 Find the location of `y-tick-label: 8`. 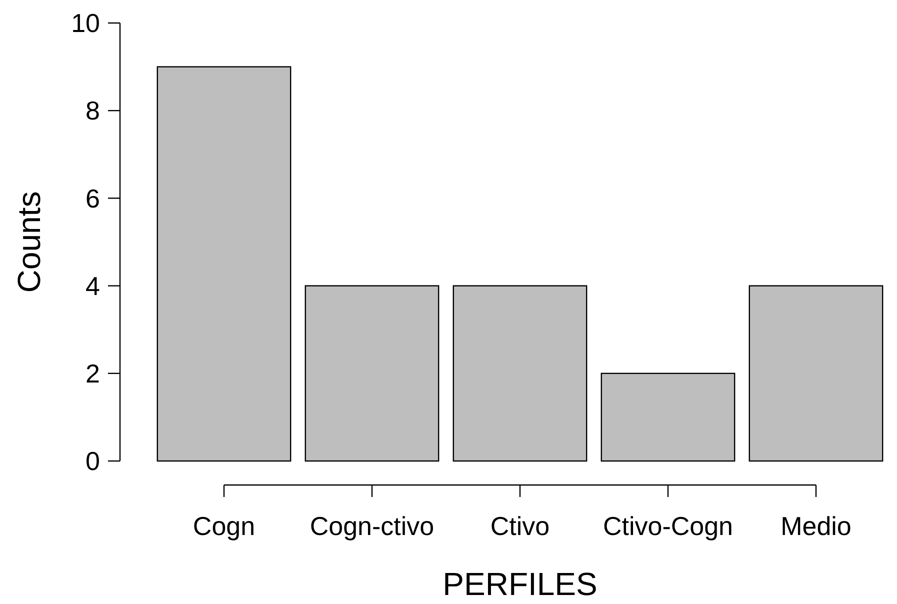

y-tick-label: 8 is located at coordinates (93, 111).